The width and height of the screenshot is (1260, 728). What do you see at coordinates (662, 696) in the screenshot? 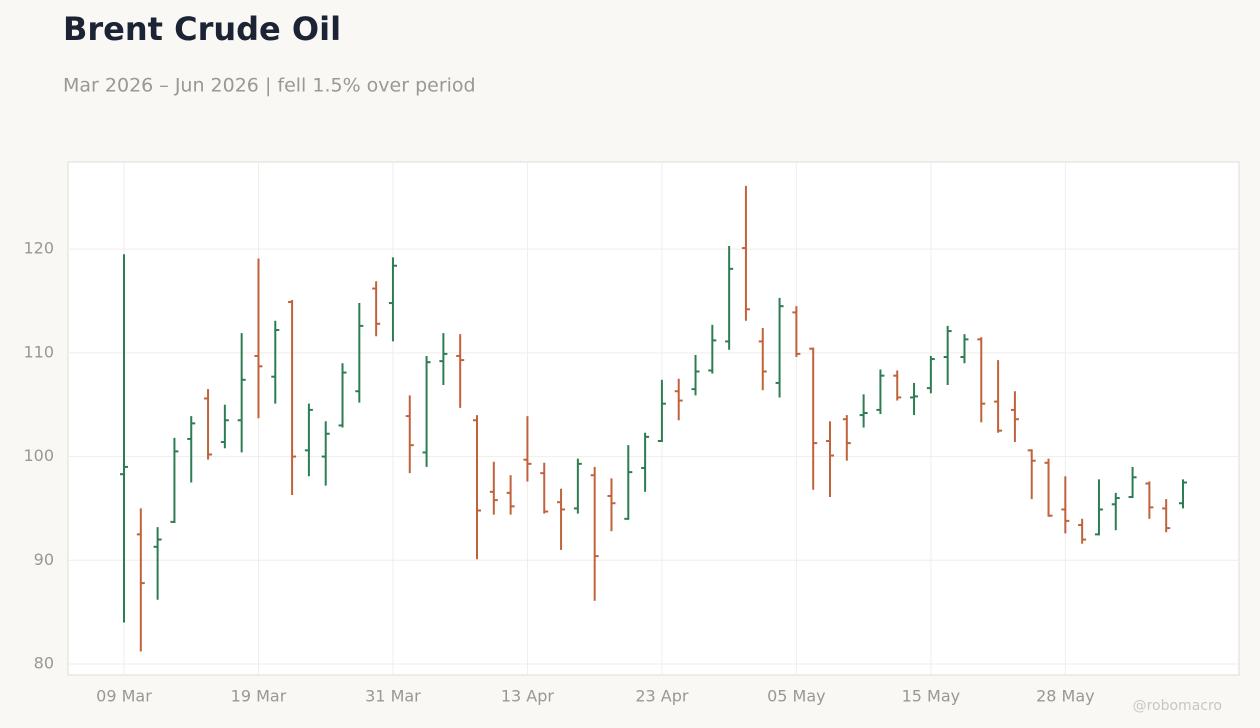
I see `x-tick-label: 23 Apr` at bounding box center [662, 696].